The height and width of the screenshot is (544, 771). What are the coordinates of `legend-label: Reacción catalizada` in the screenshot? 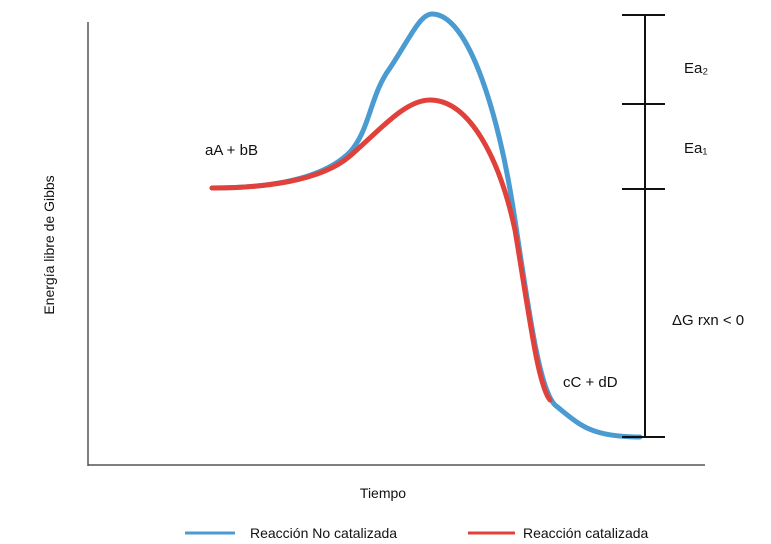 It's located at (586, 533).